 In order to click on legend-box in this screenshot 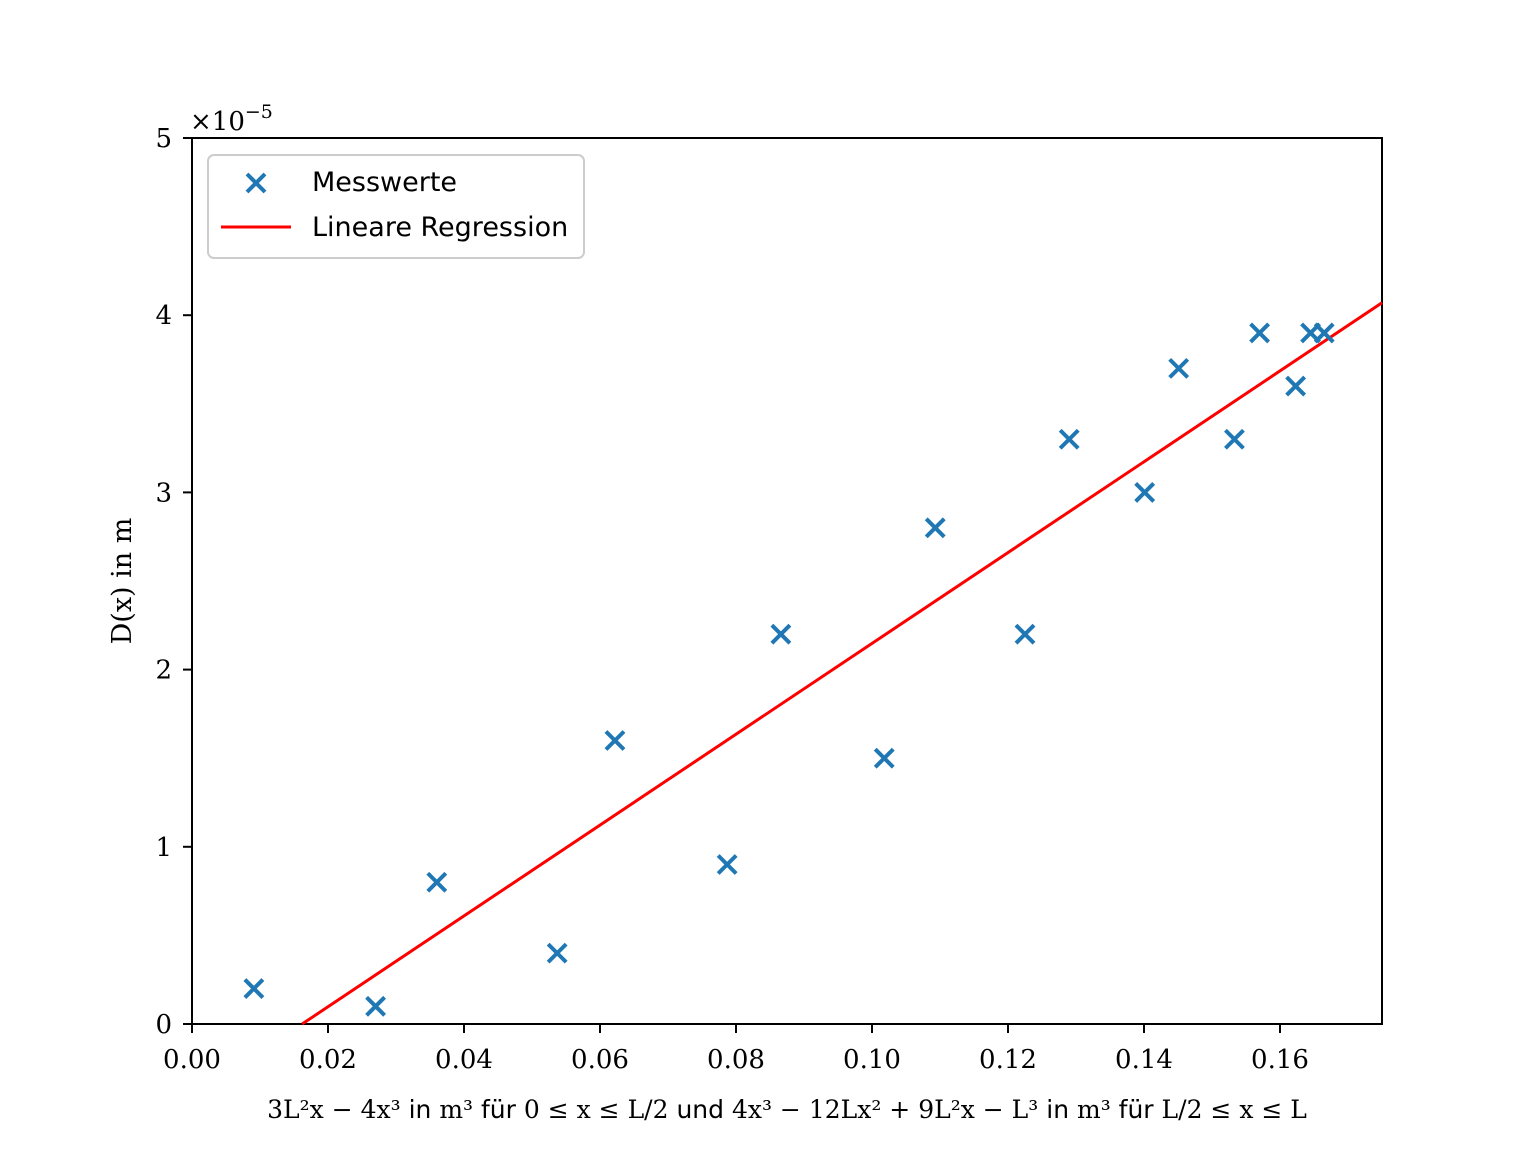, I will do `click(396, 206)`.